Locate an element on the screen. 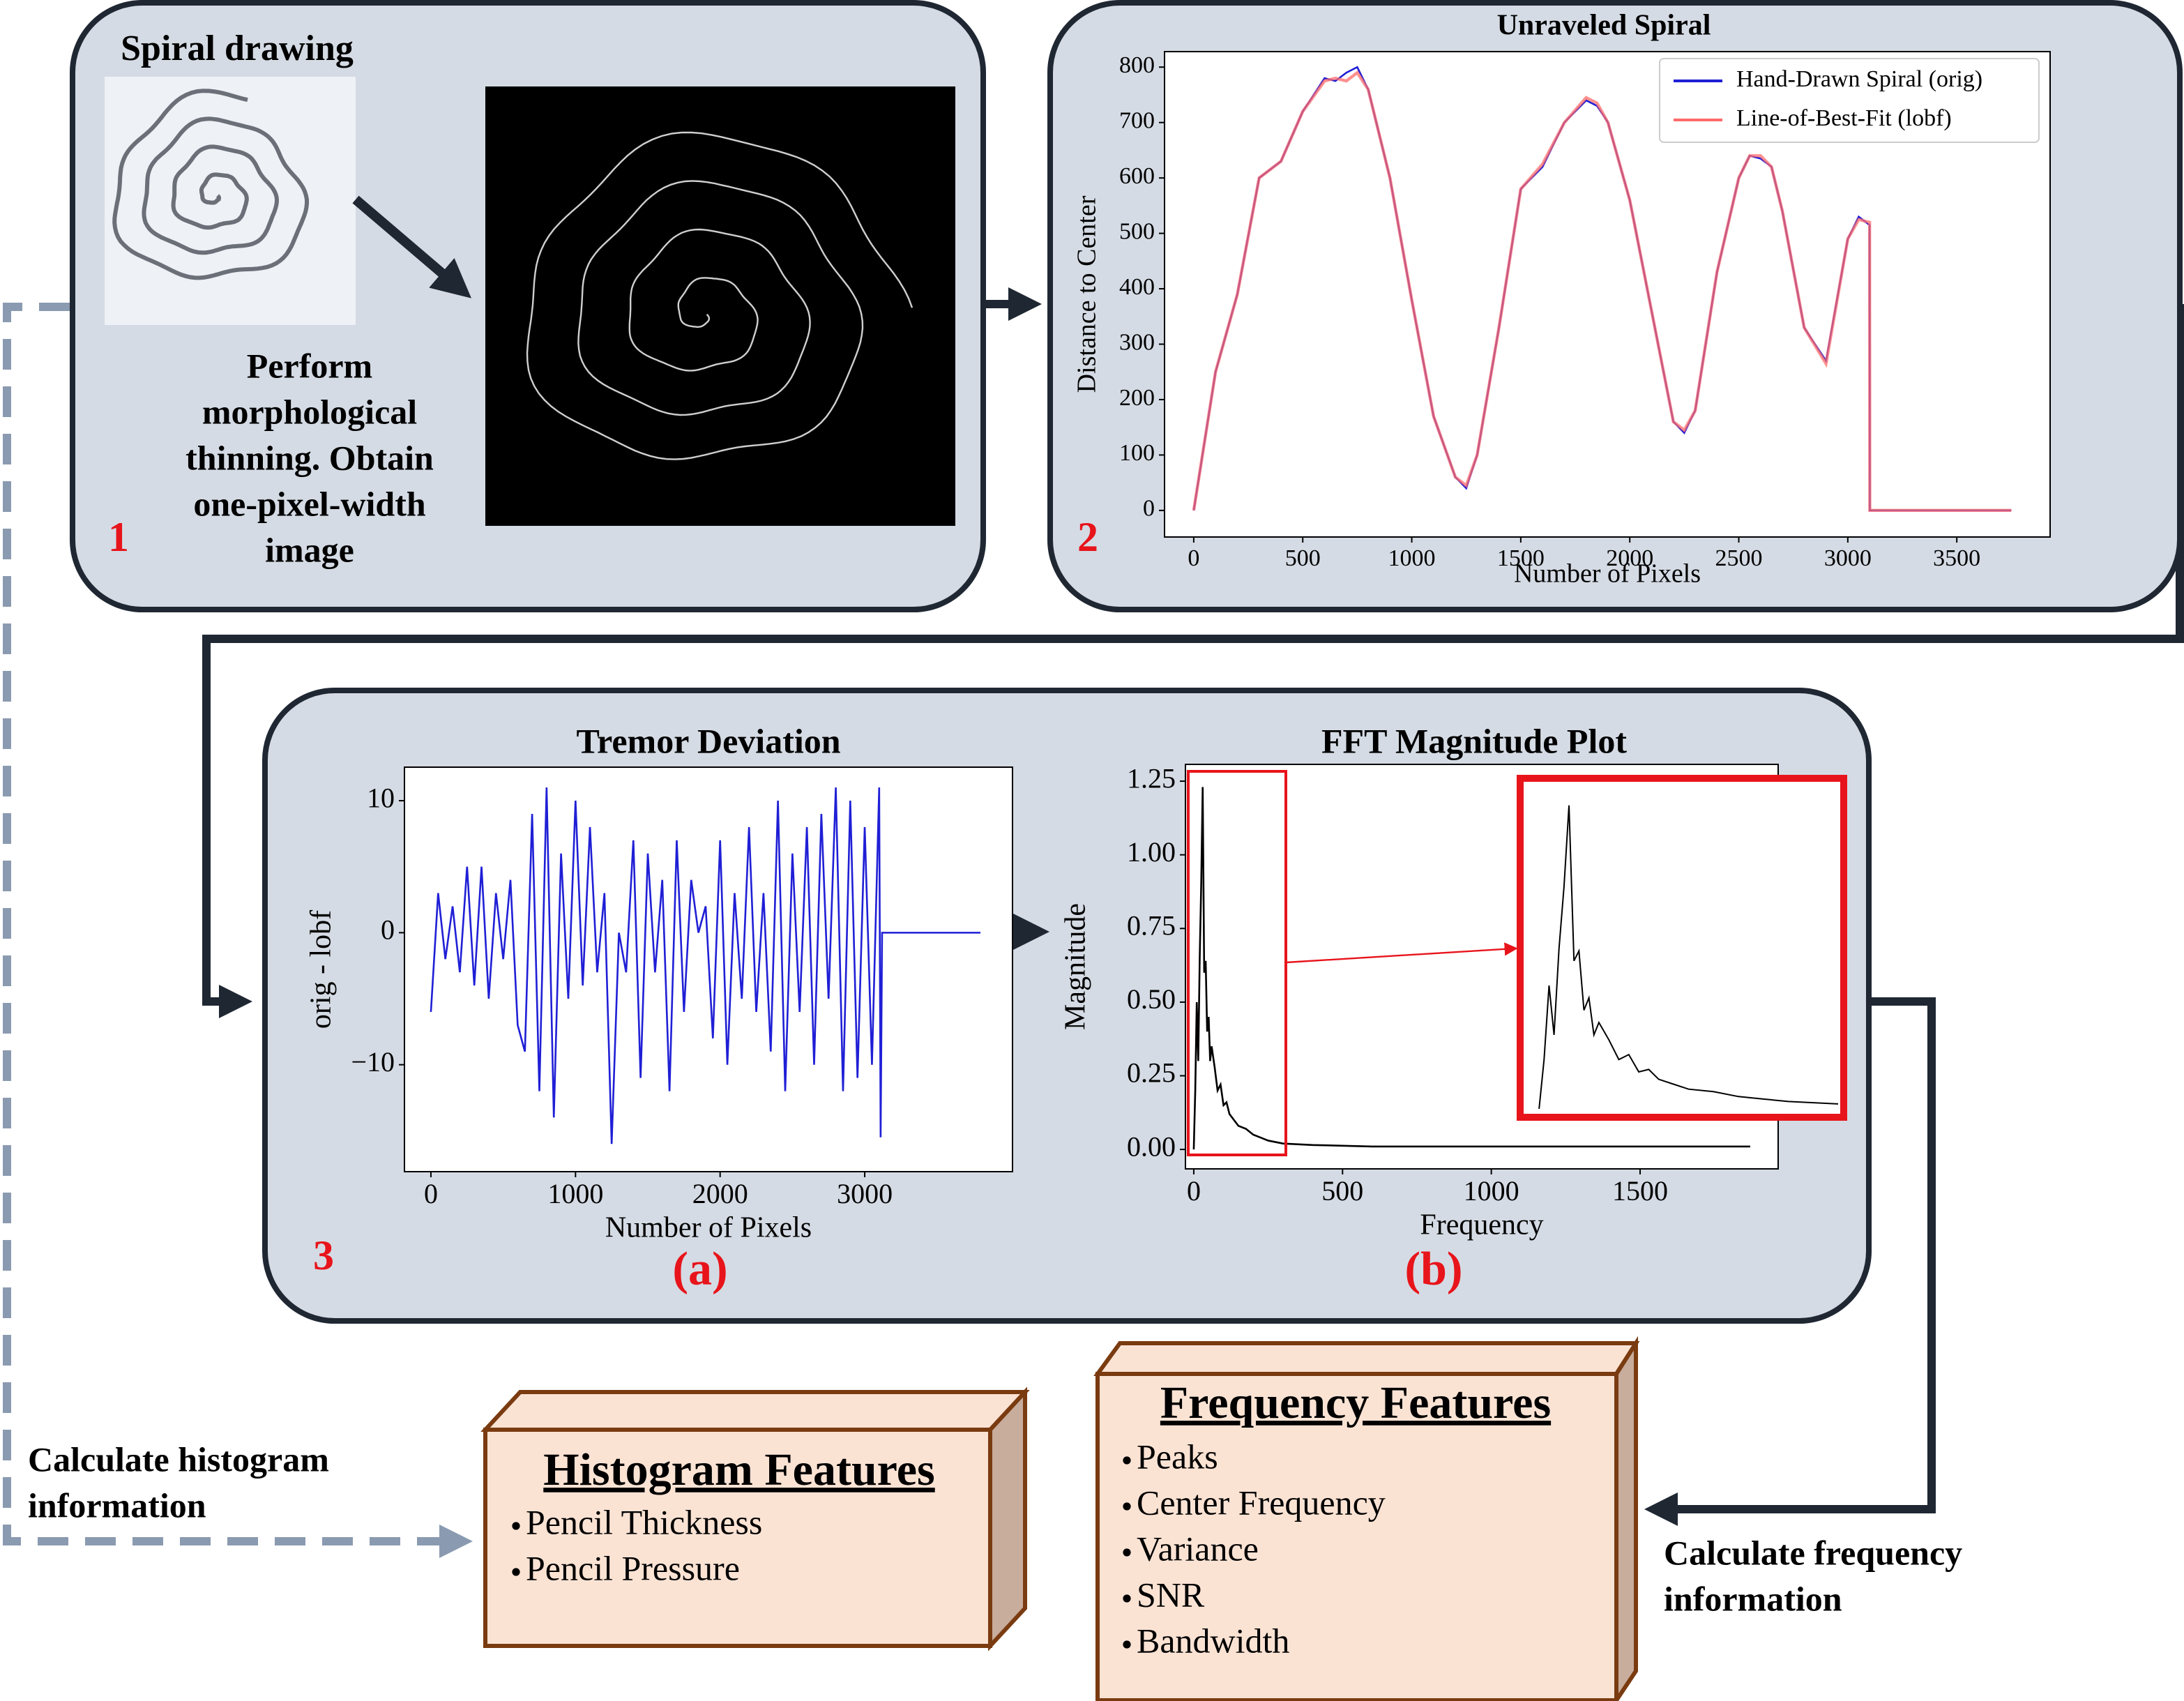 This screenshot has height=1701, width=2184. caption-line: one-pixel-width is located at coordinates (309, 503).